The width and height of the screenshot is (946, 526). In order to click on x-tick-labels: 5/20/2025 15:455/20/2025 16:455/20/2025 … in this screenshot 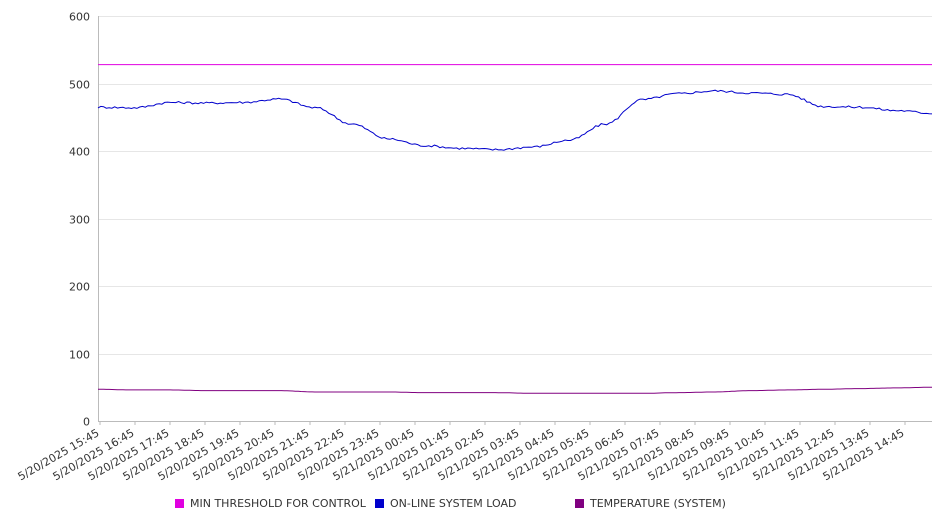, I will do `click(461, 454)`.